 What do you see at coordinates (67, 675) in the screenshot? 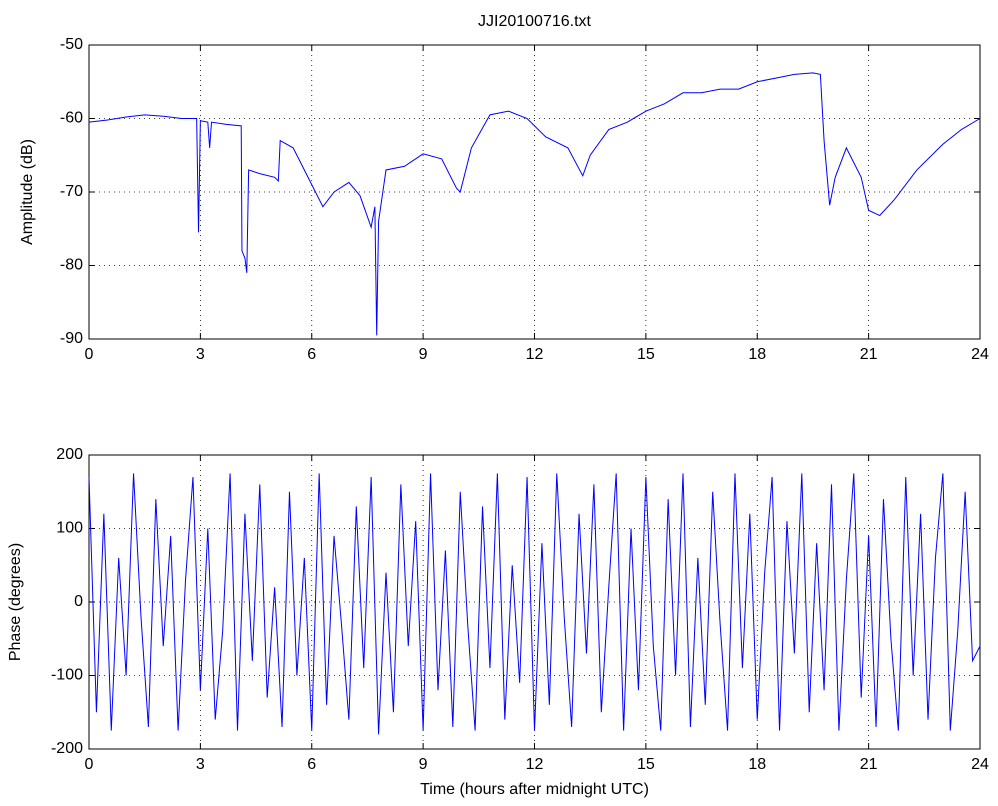
I see `y-tick-label: -100` at bounding box center [67, 675].